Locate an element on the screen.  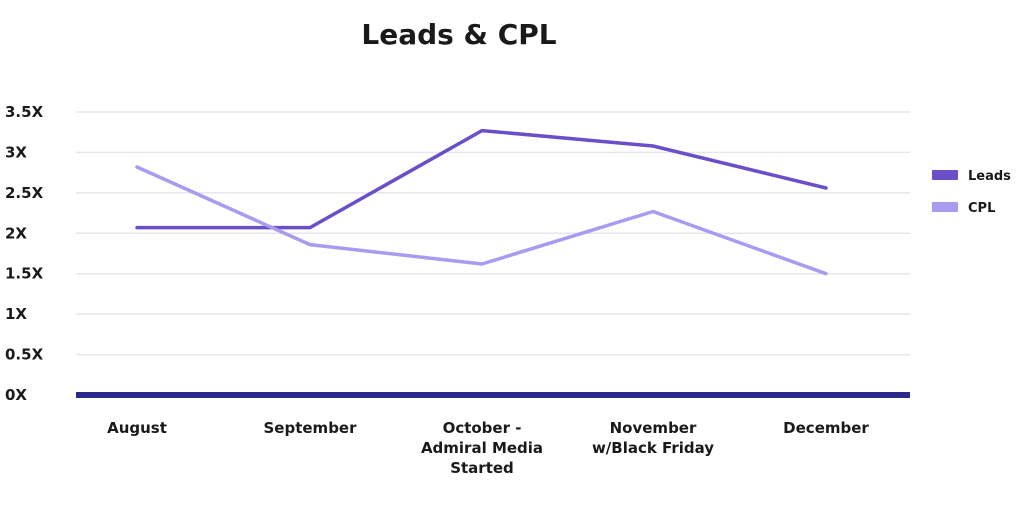
y-tick-label: 2.5X is located at coordinates (24, 193).